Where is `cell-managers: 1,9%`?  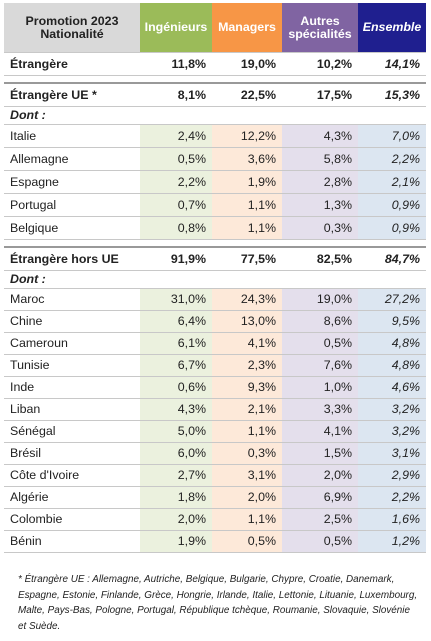 cell-managers: 1,9% is located at coordinates (247, 182).